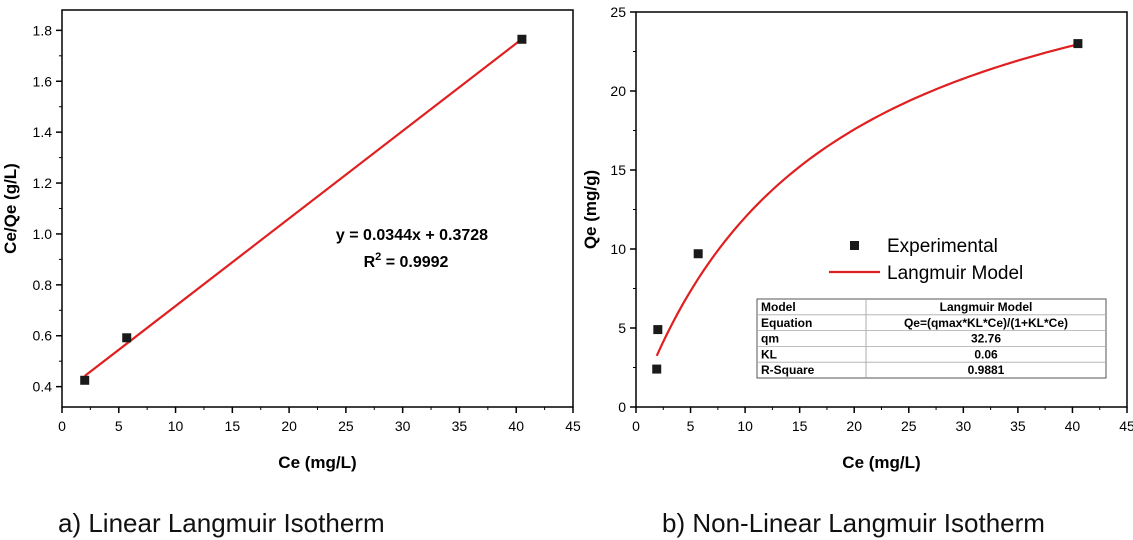 The width and height of the screenshot is (1133, 540). I want to click on y-tick-label: 1.8, so click(43, 30).